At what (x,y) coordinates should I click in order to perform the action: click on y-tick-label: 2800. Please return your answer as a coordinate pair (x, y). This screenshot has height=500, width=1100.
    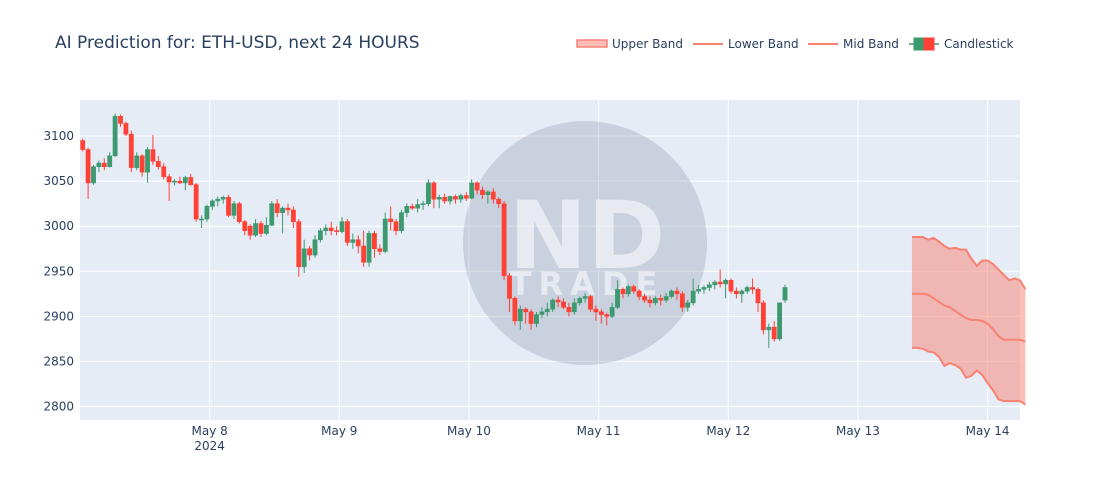
    Looking at the image, I should click on (58, 406).